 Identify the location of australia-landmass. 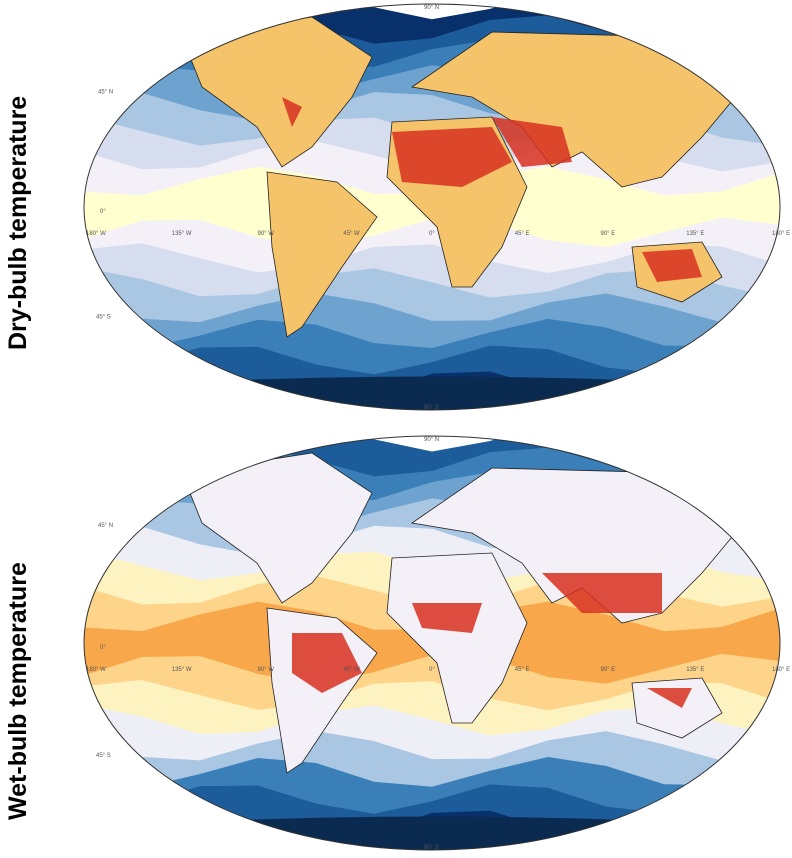
(677, 708).